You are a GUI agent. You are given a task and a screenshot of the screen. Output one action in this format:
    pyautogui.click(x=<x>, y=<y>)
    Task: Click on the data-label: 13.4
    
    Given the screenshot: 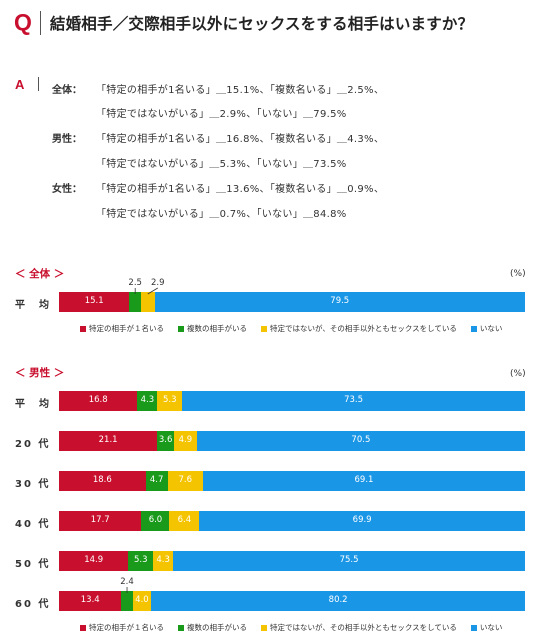 What is the action you would take?
    pyautogui.click(x=90, y=600)
    